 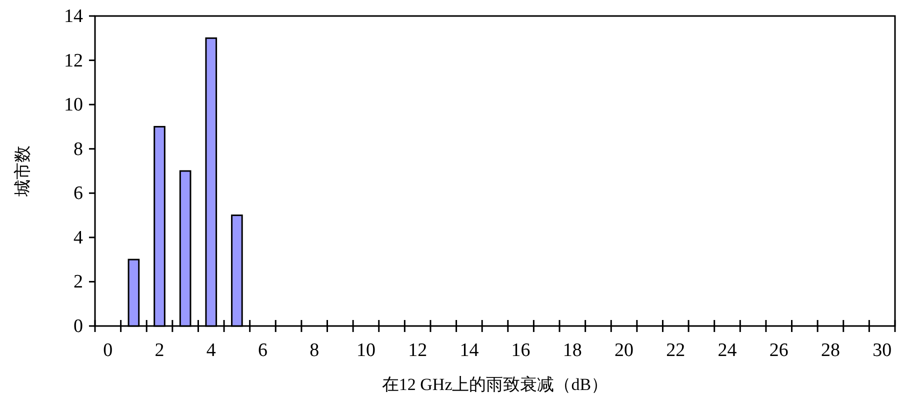 What do you see at coordinates (418, 350) in the screenshot?
I see `x-tick-label: 12` at bounding box center [418, 350].